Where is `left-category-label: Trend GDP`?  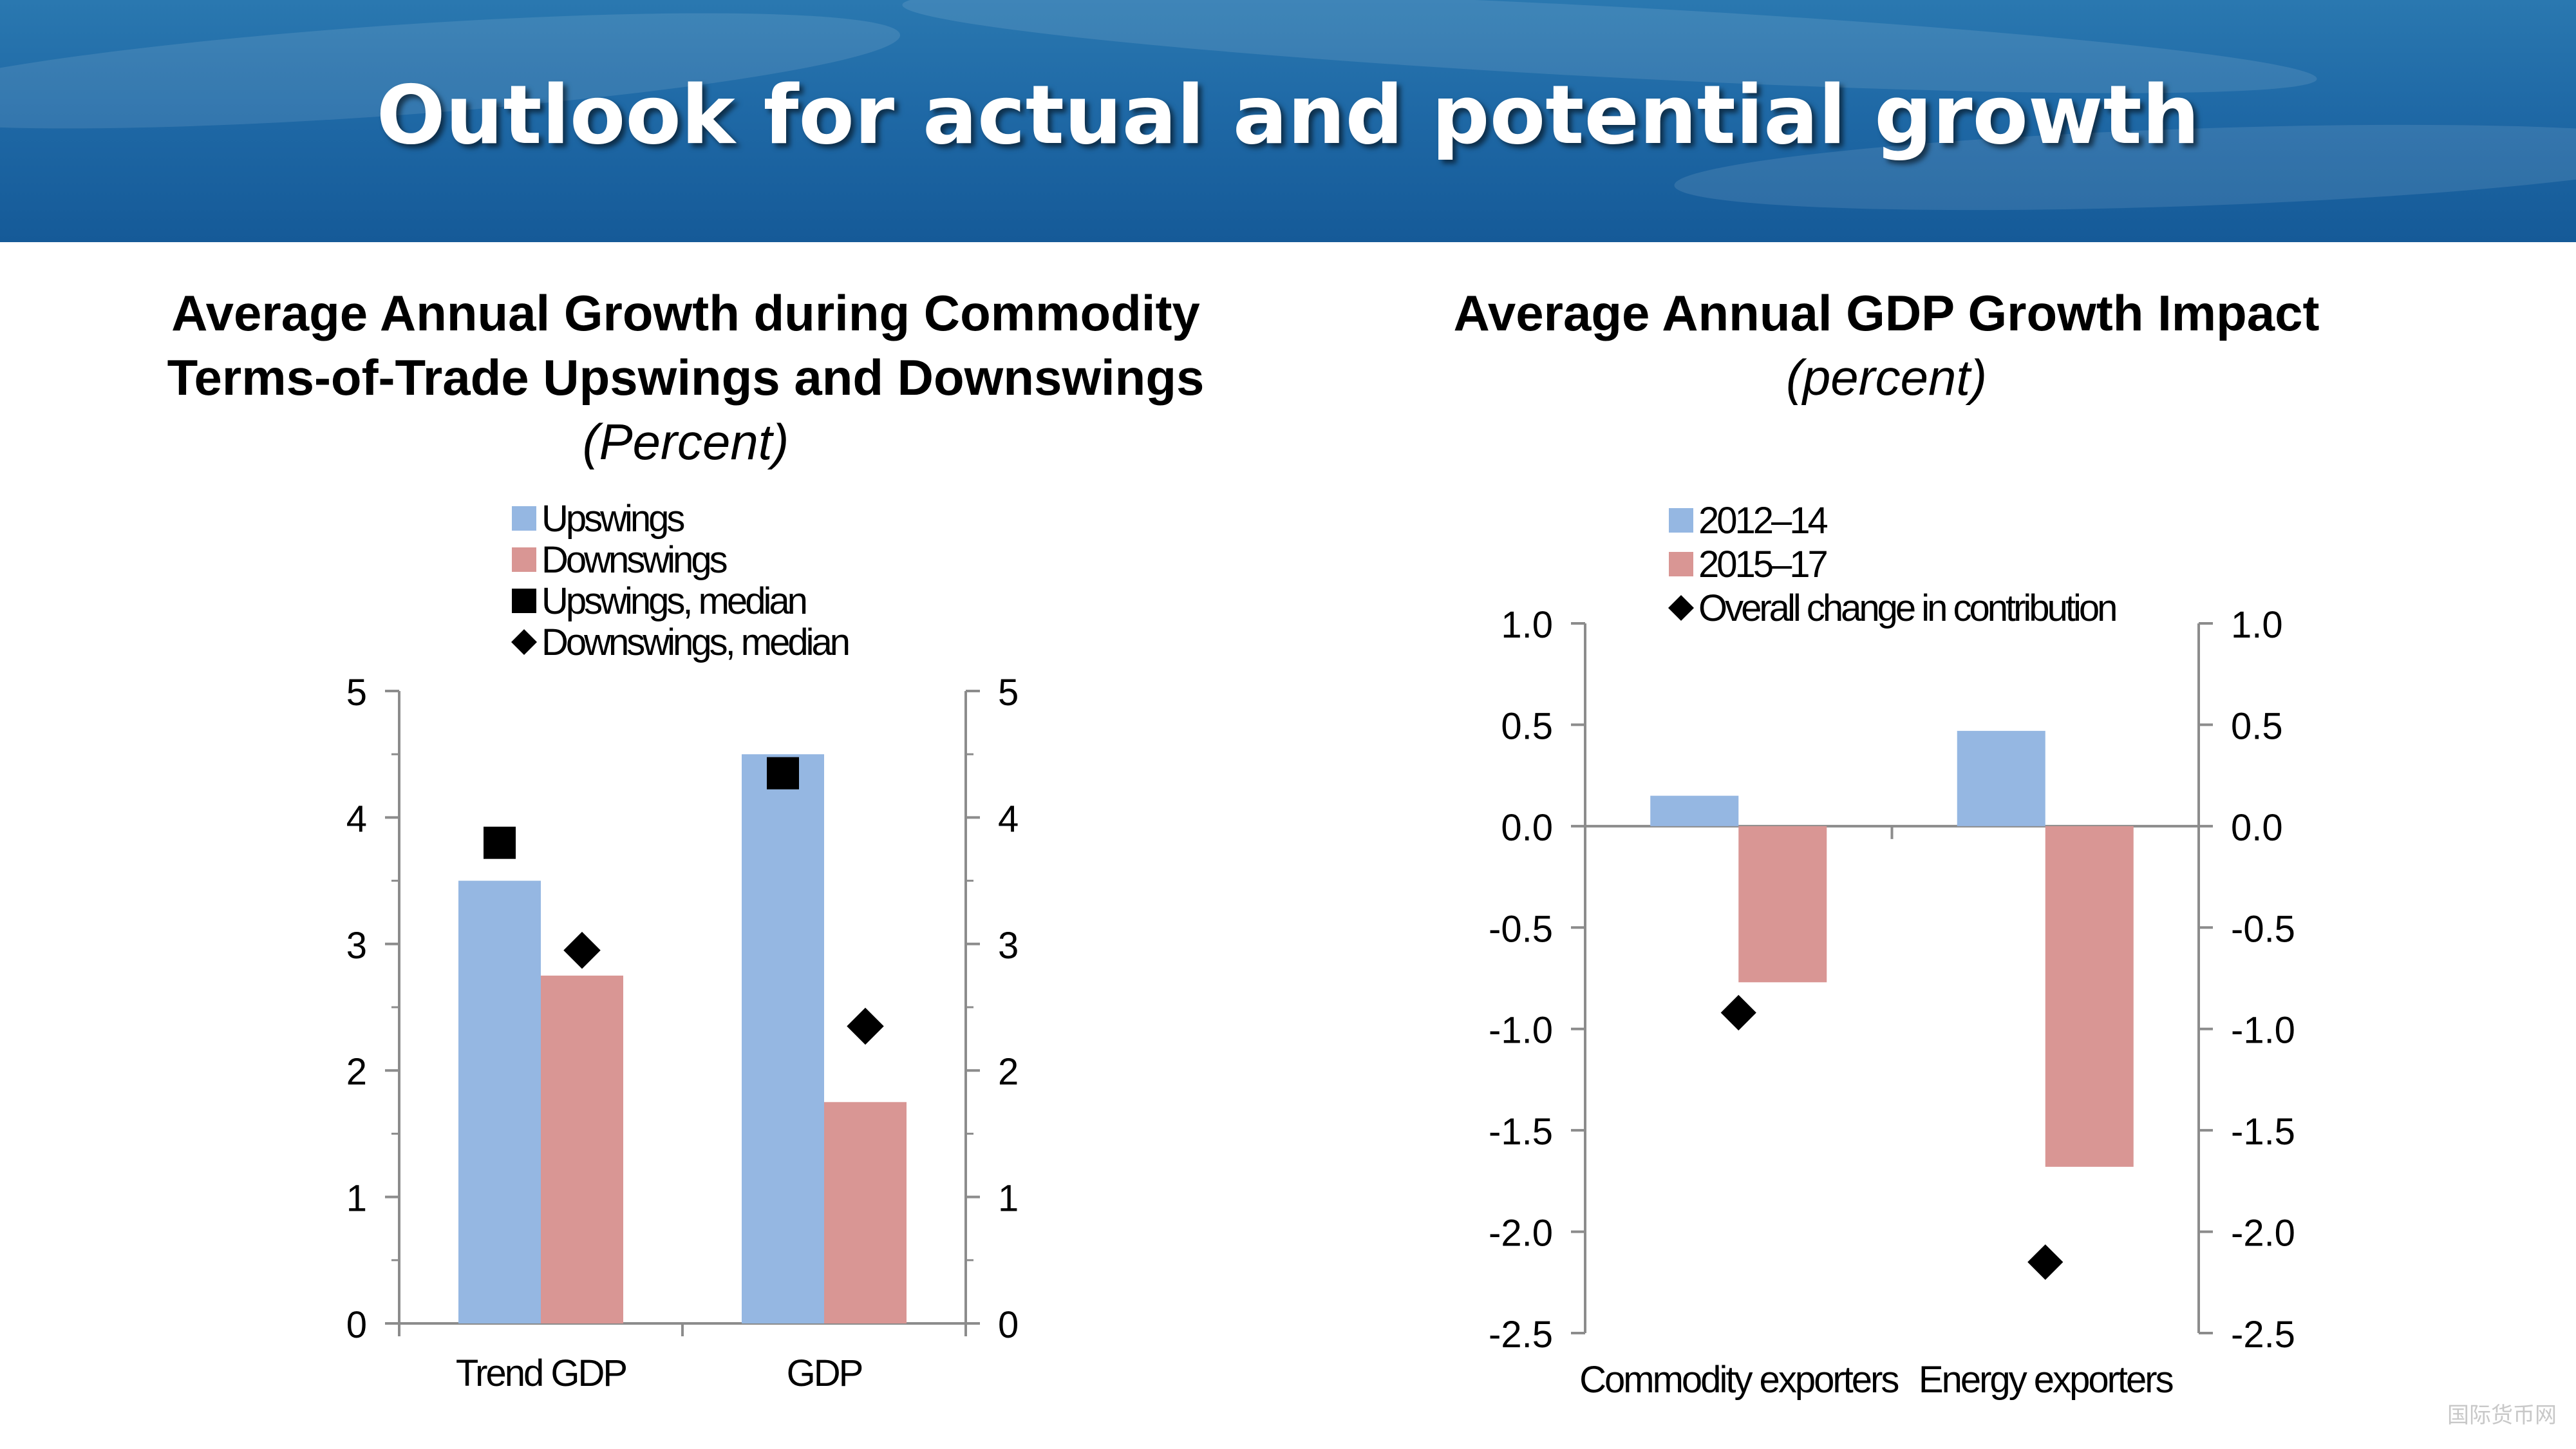 left-category-label: Trend GDP is located at coordinates (541, 1373).